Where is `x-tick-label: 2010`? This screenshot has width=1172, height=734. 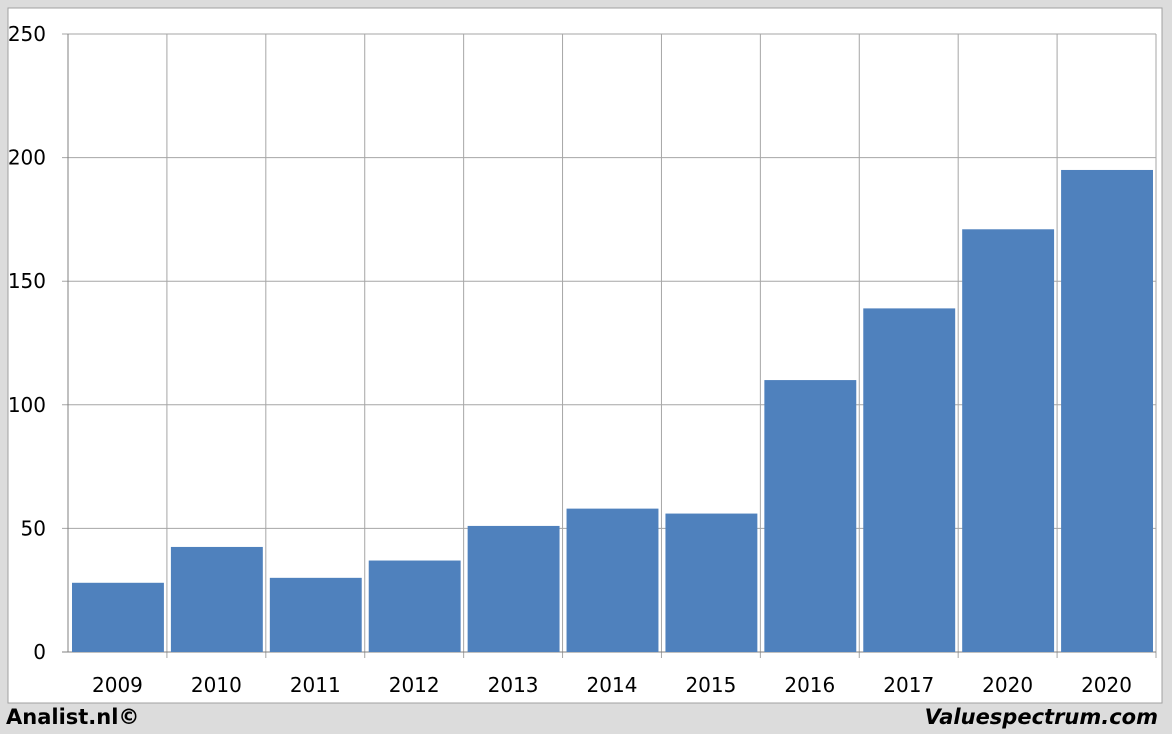
x-tick-label: 2010 is located at coordinates (216, 685).